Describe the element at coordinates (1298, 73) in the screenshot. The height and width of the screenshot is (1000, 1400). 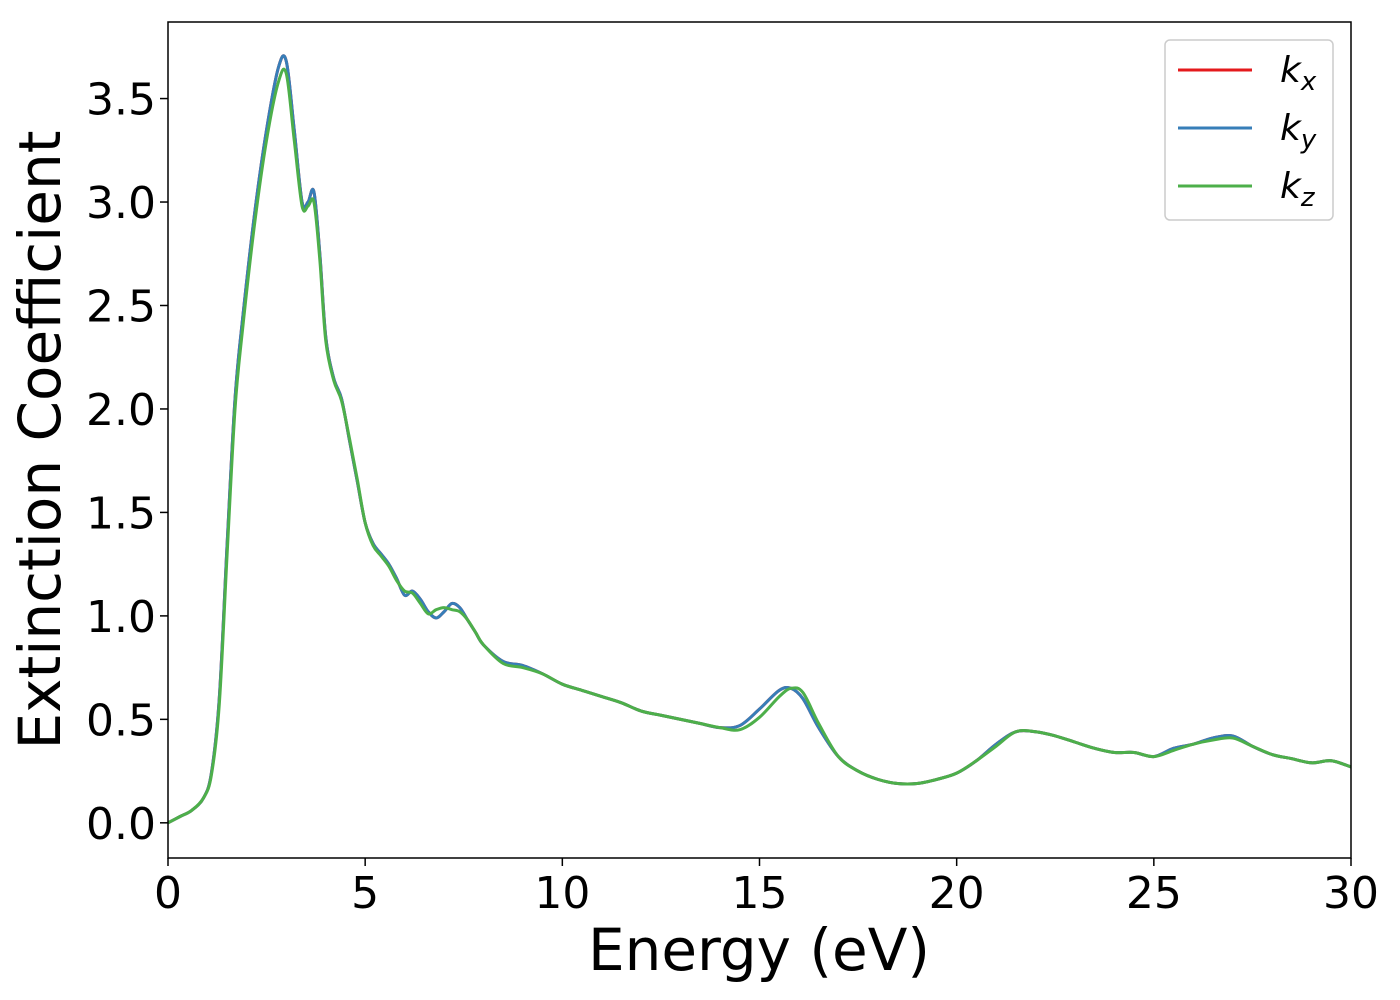
I see `legend-label-kx: kx` at that location.